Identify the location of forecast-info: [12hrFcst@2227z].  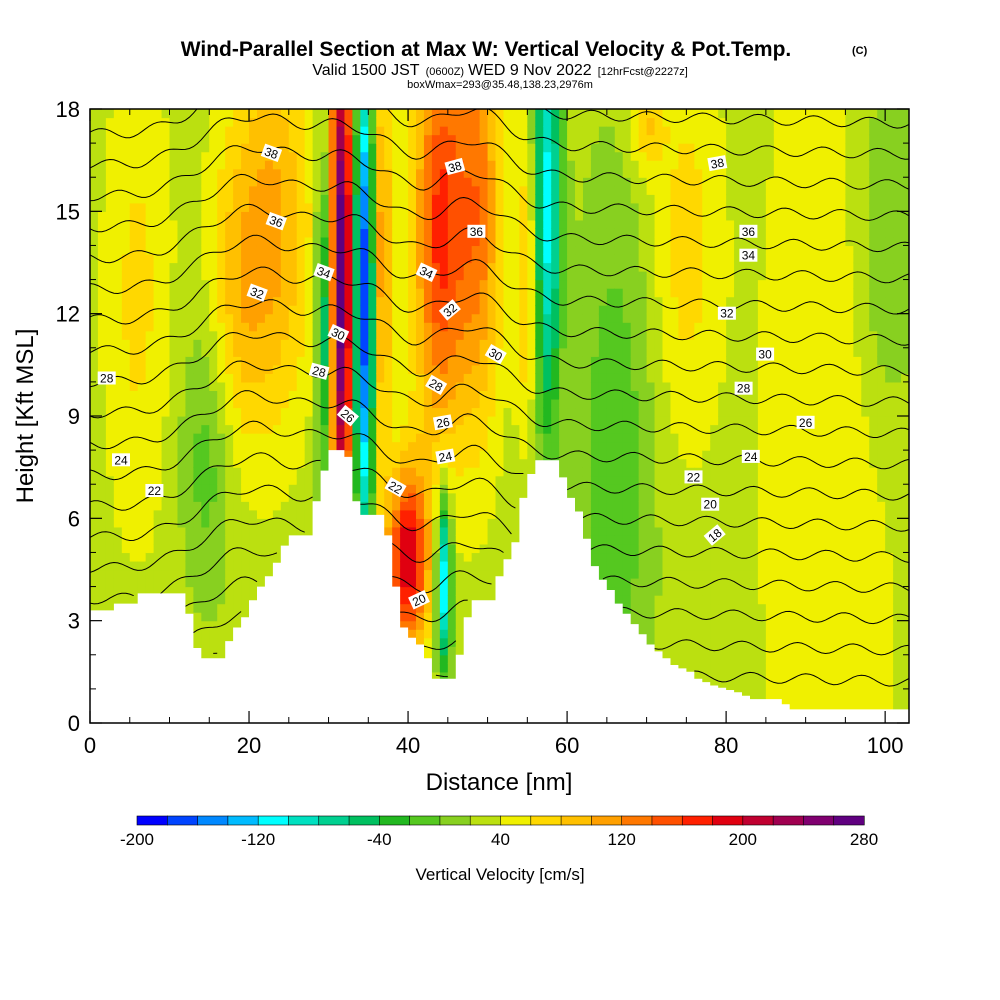
(643, 72).